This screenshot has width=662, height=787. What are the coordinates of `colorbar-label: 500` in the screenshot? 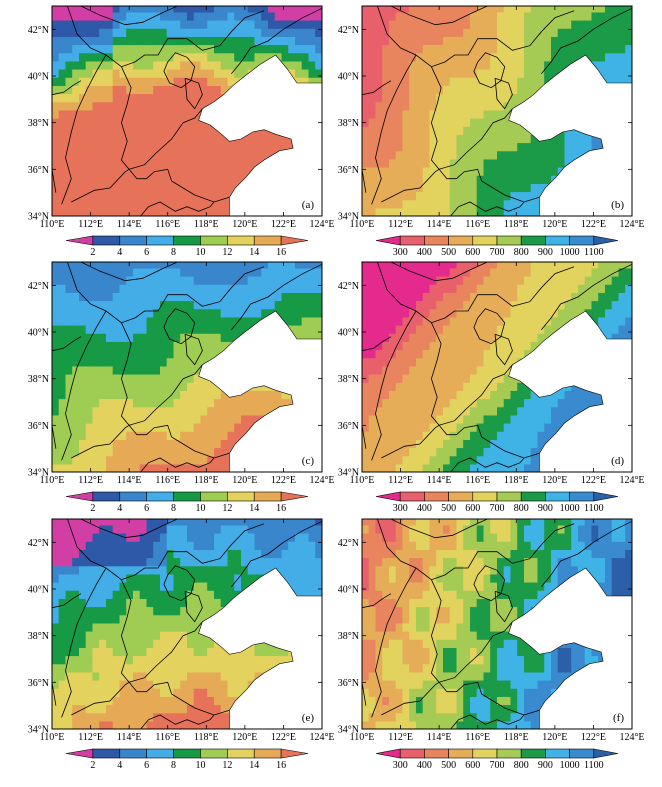 It's located at (448, 252).